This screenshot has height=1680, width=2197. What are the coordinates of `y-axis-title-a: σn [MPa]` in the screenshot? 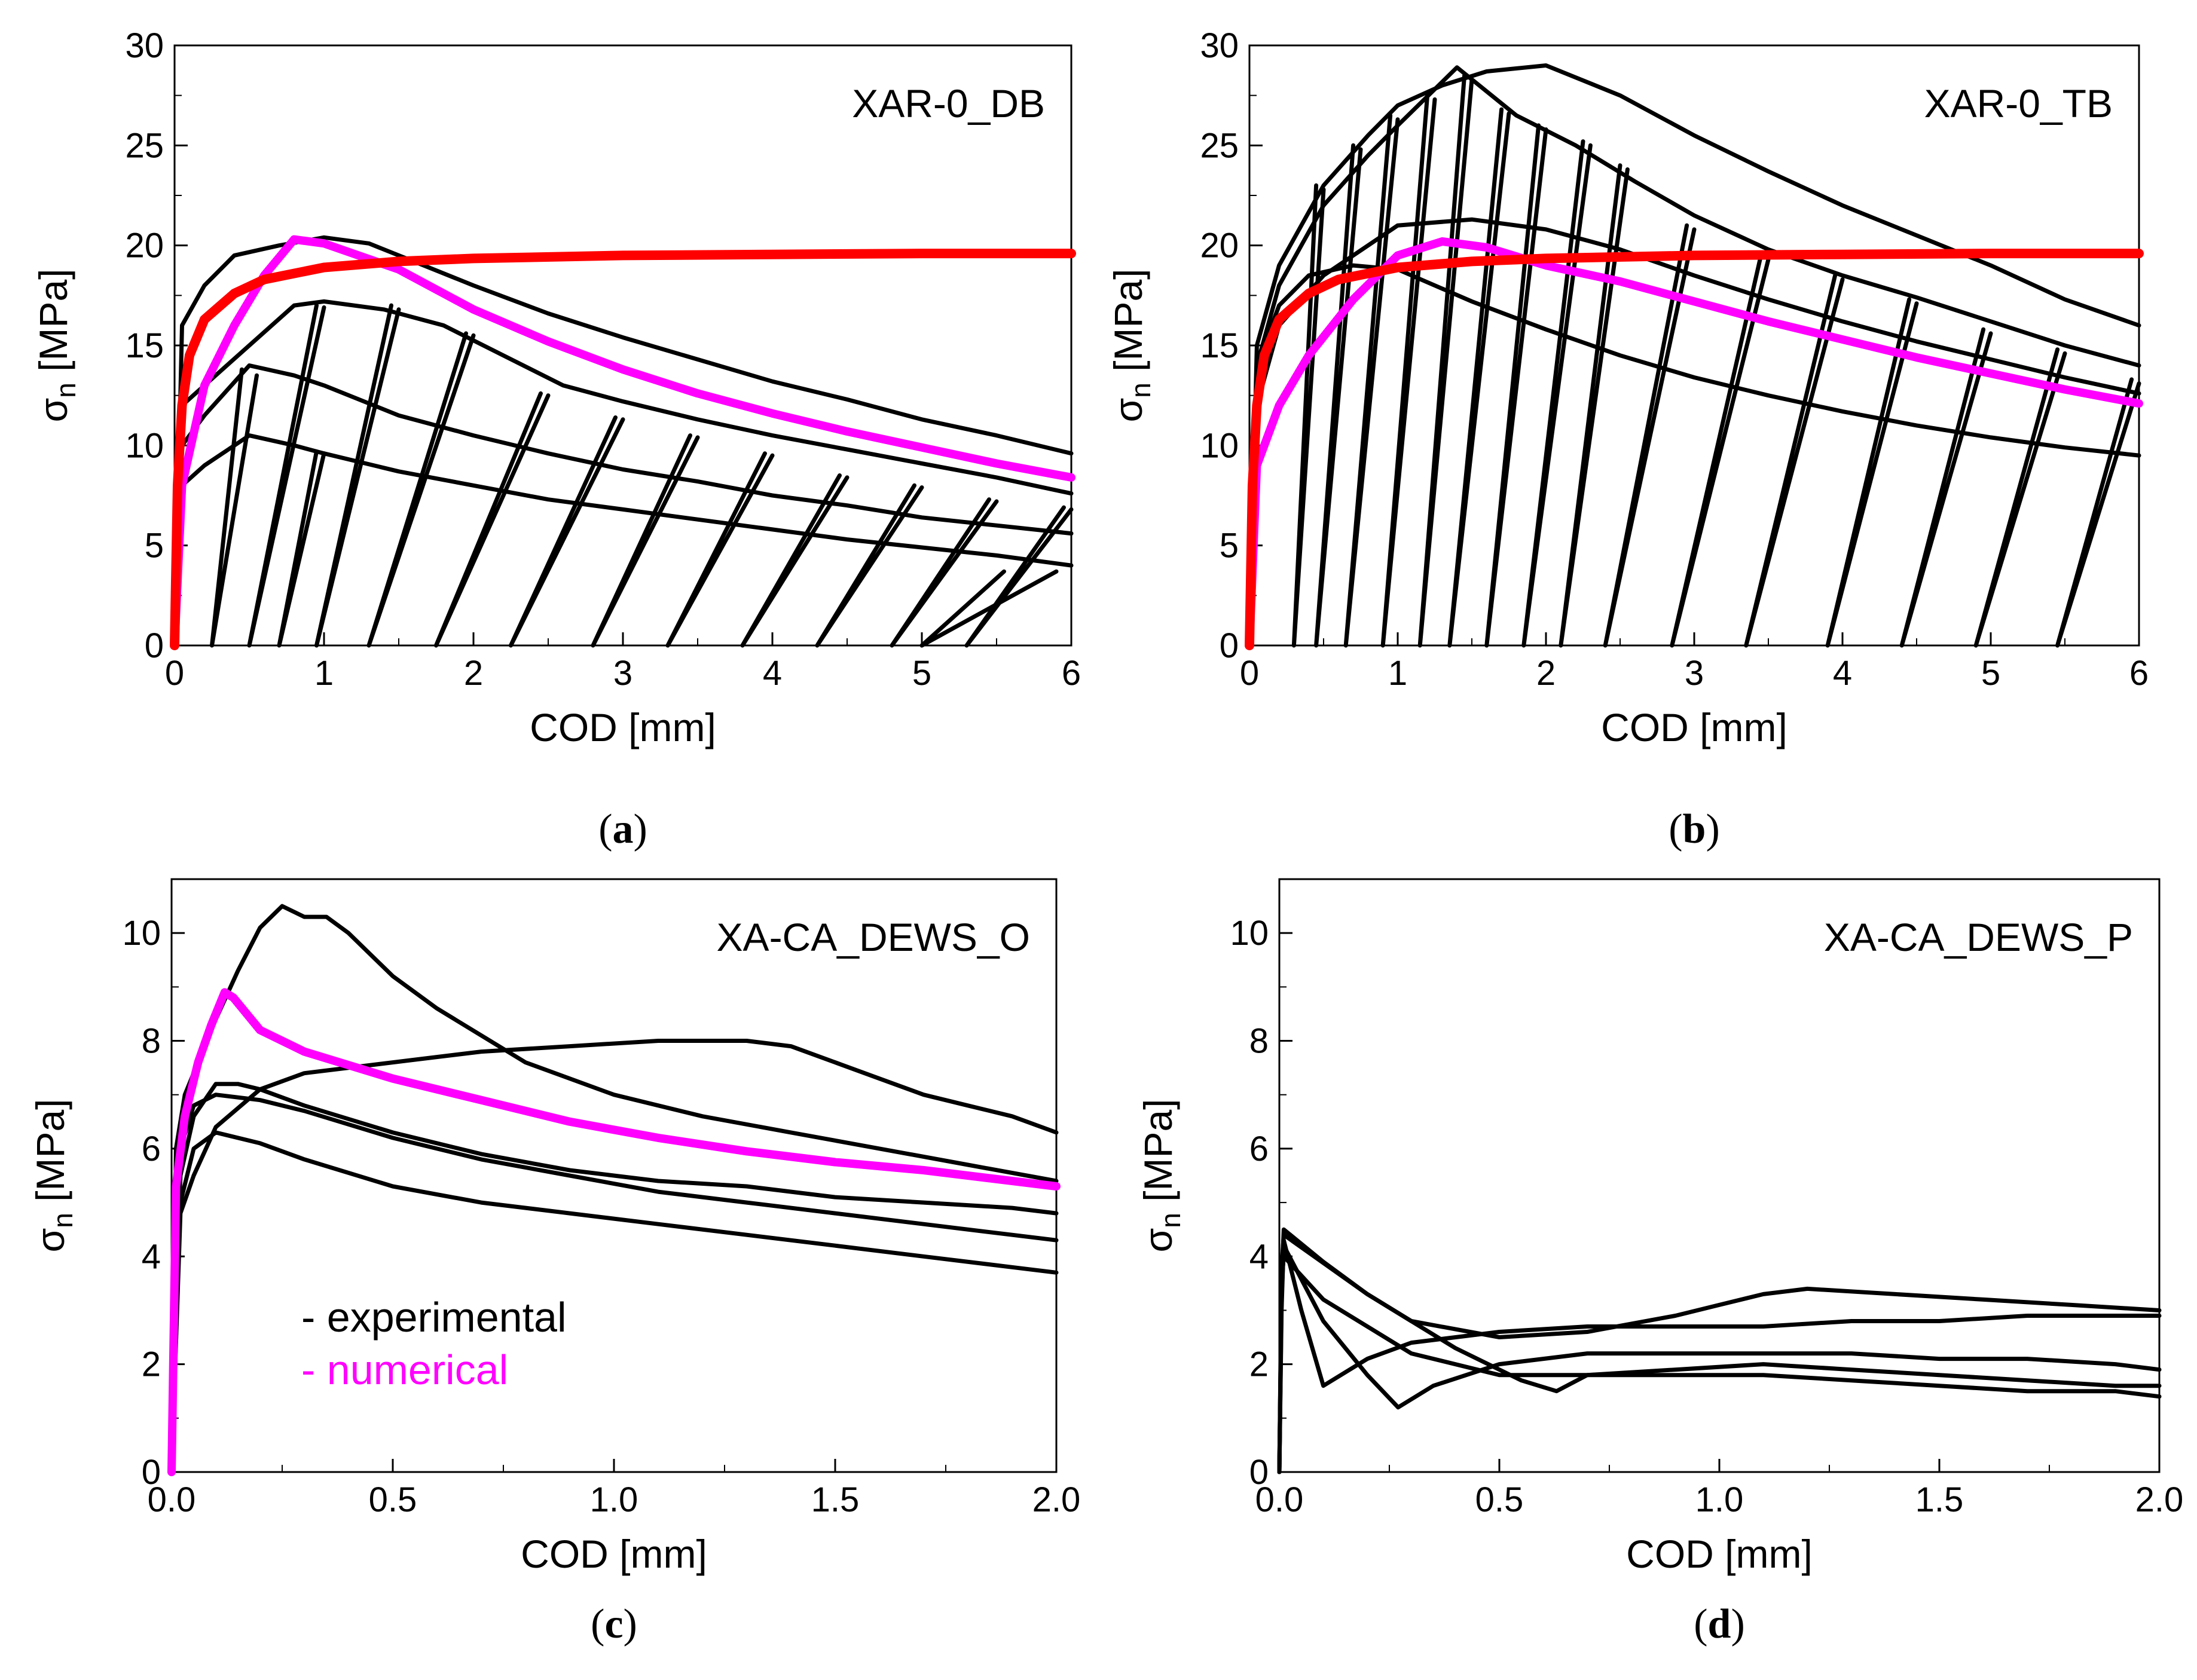 It's located at (56, 345).